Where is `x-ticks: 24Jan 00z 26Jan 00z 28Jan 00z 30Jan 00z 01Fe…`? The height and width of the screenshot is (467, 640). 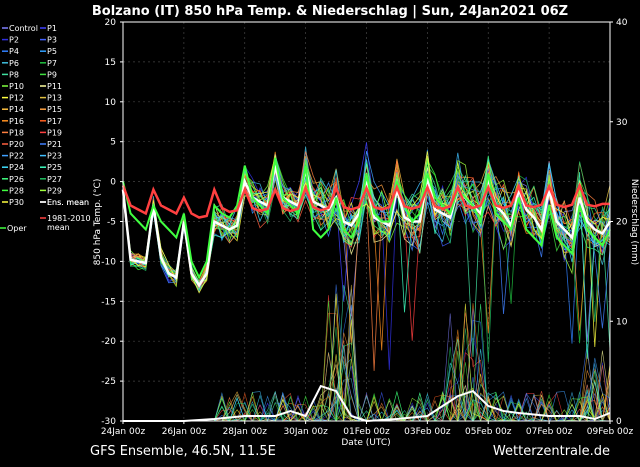 x-ticks: 24Jan 00z 26Jan 00z 28Jan 00z 30Jan 00z 01Fe… is located at coordinates (367, 429).